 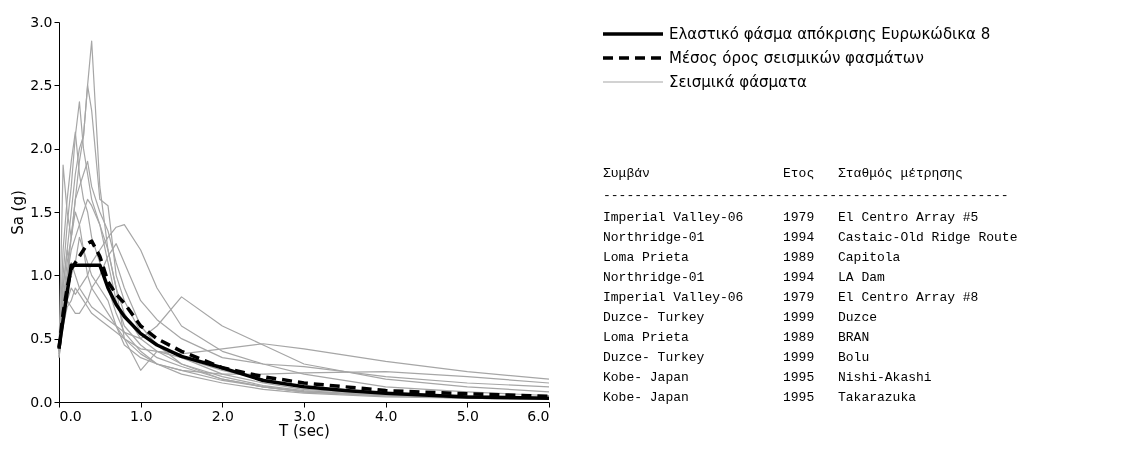 I want to click on legend-label: Μέσος όρος σεισμικών φασμάτων, so click(x=796, y=58).